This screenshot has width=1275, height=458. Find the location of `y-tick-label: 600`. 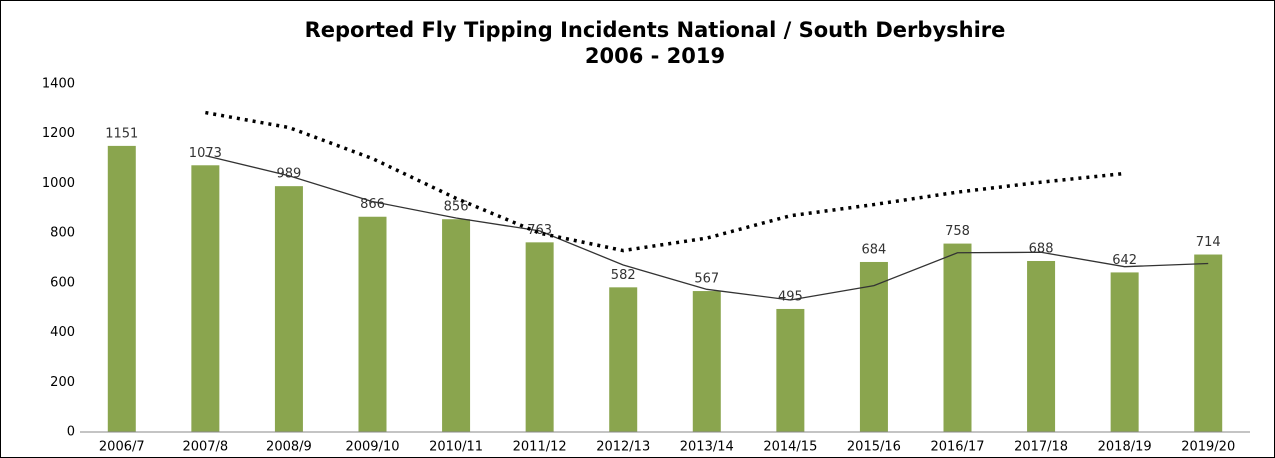

y-tick-label: 600 is located at coordinates (62, 282).